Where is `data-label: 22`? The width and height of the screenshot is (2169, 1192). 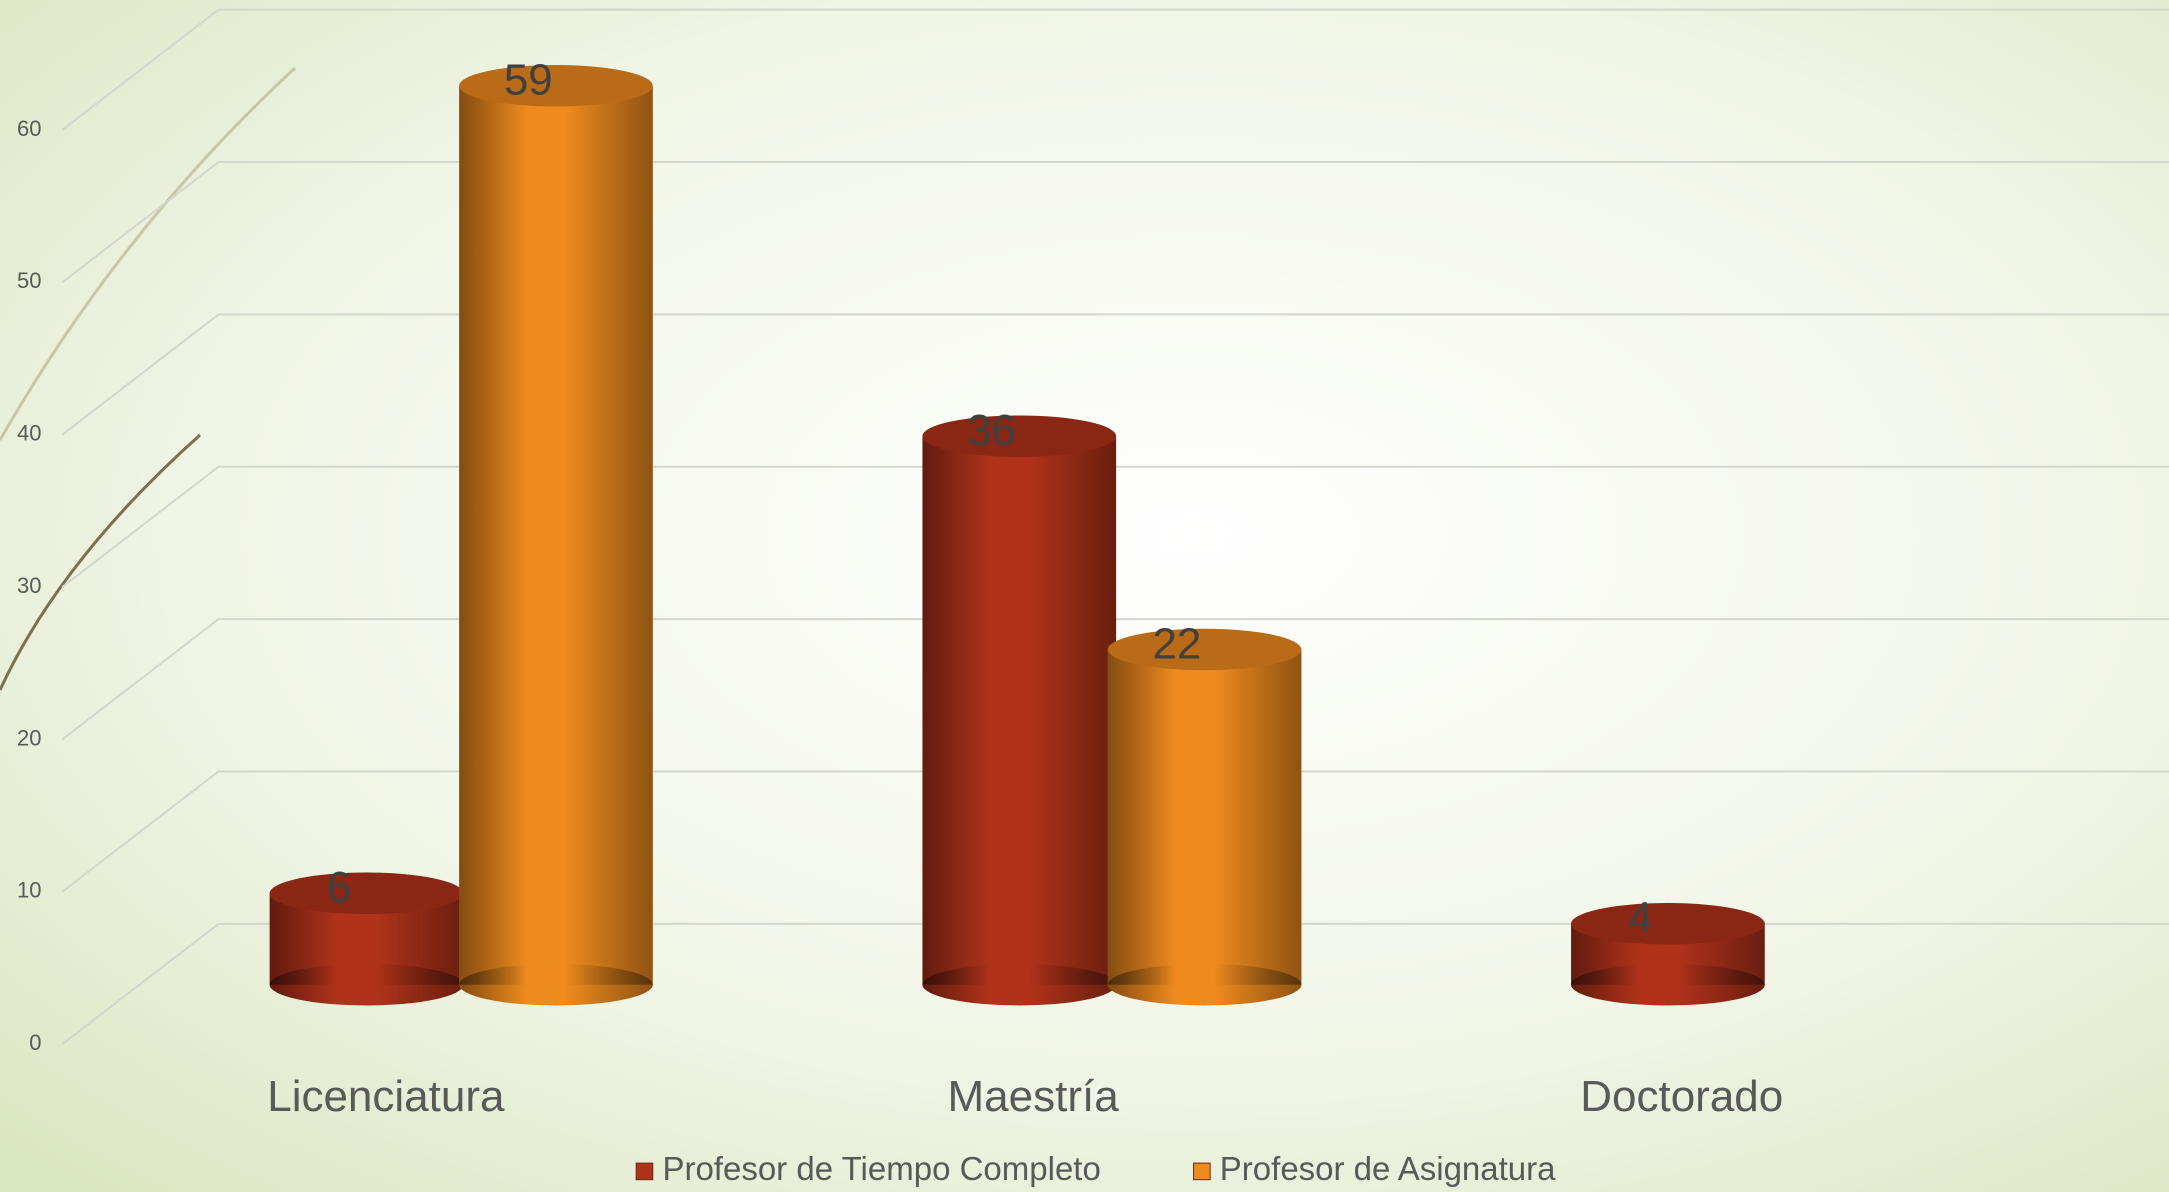
data-label: 22 is located at coordinates (1176, 643).